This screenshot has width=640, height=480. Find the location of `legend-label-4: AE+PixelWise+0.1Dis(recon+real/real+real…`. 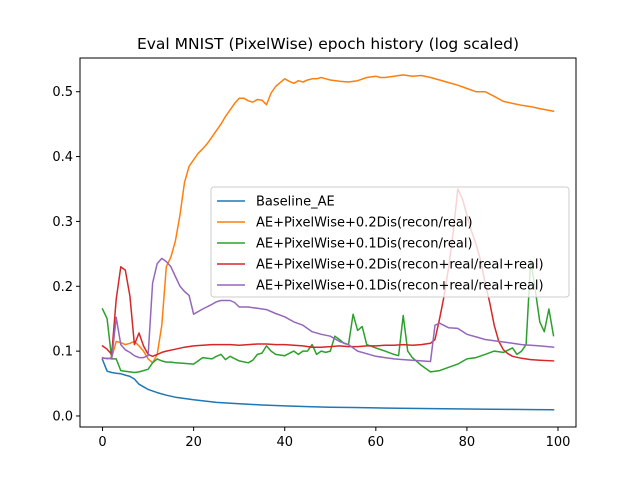

legend-label-4: AE+PixelWise+0.1Dis(recon+real/real+real… is located at coordinates (400, 286).